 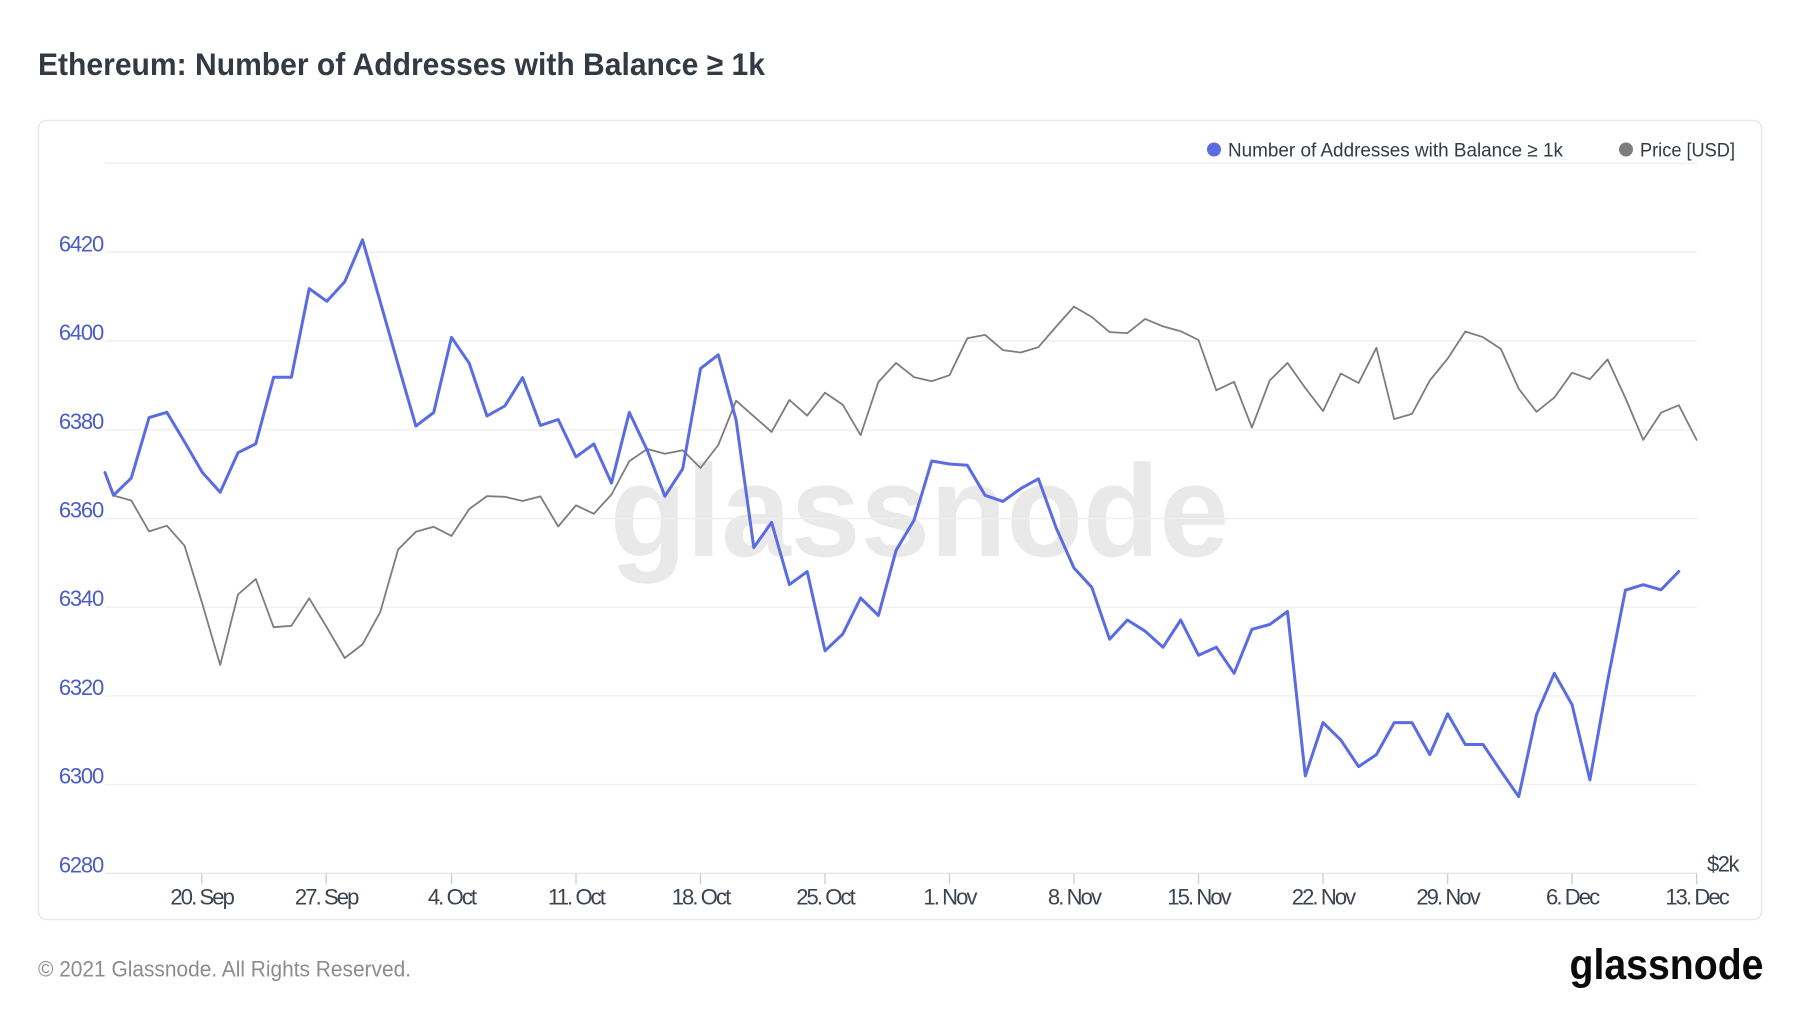 I want to click on svg-text: Price [USD], so click(x=1687, y=151).